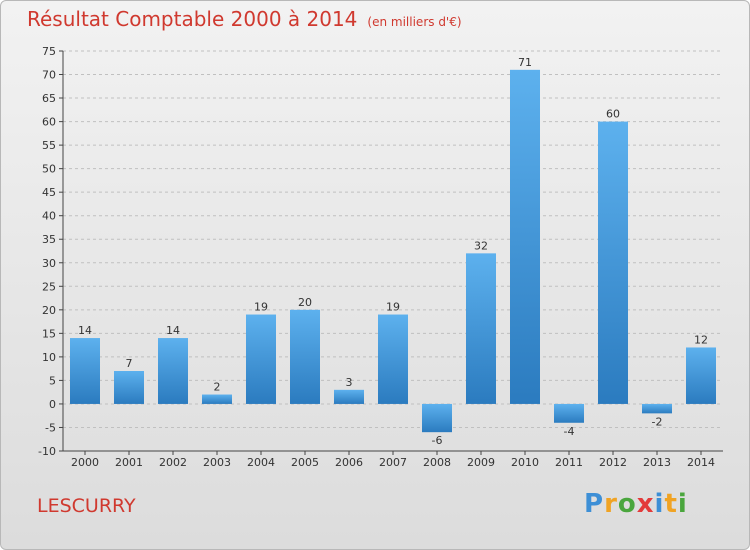 Image resolution: width=750 pixels, height=550 pixels. What do you see at coordinates (437, 462) in the screenshot?
I see `x-tick-label: 2008` at bounding box center [437, 462].